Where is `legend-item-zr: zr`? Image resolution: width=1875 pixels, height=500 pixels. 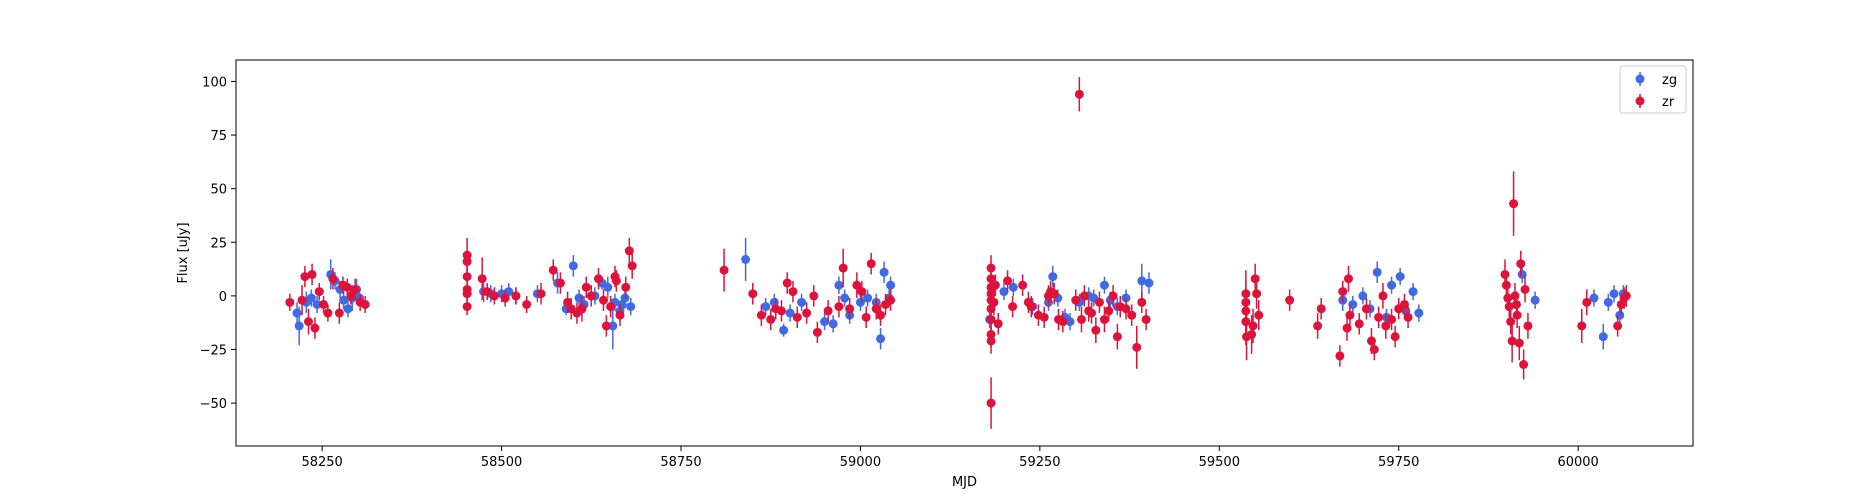 legend-item-zr: zr is located at coordinates (1655, 102).